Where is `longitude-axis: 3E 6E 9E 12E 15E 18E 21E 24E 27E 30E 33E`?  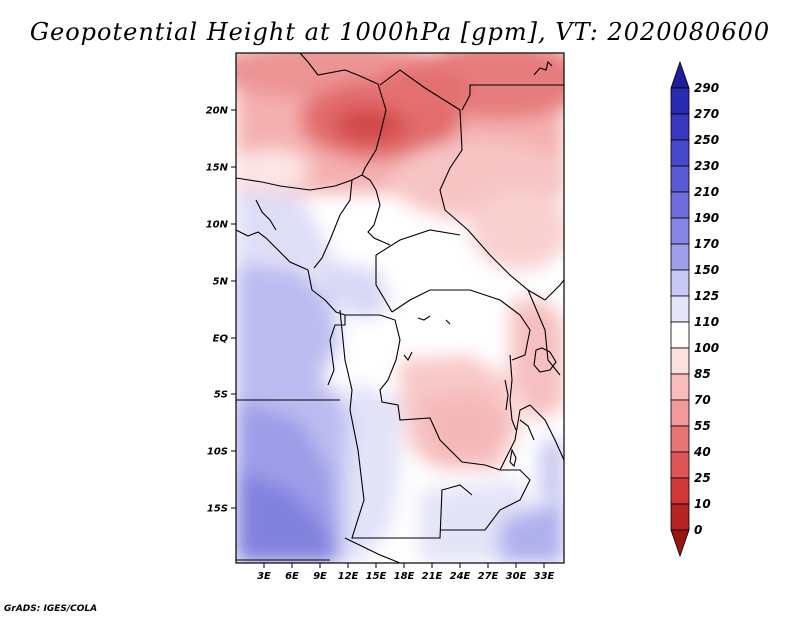 longitude-axis: 3E 6E 9E 12E 15E 18E 21E 24E 27E 30E 33E is located at coordinates (406, 572).